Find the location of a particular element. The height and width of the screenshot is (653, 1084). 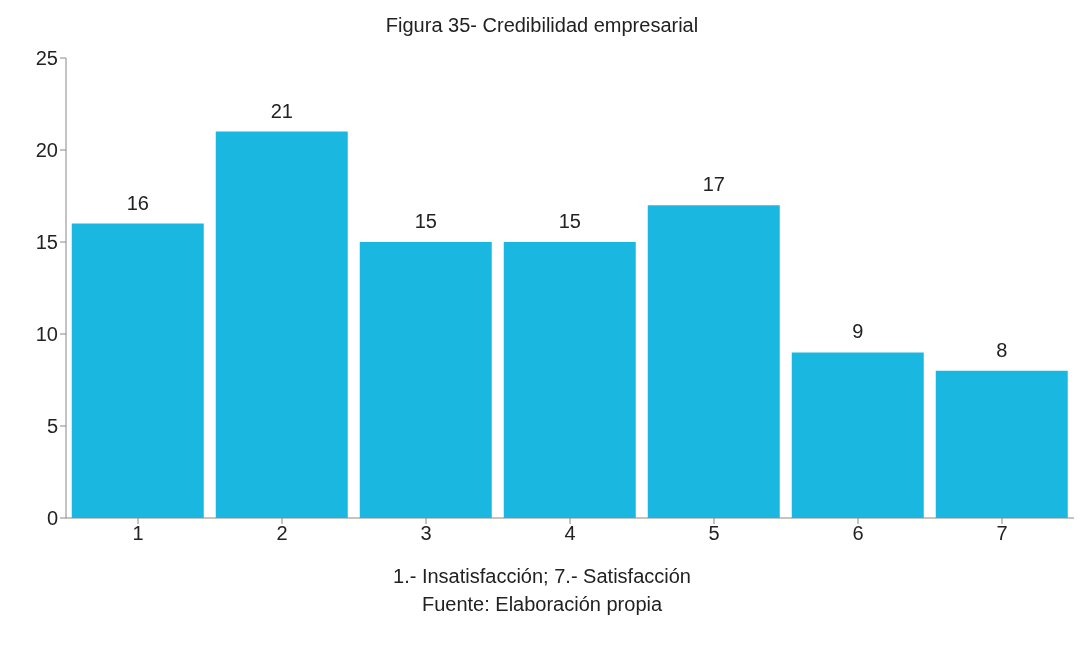

x-tick-label: 5 is located at coordinates (714, 533).